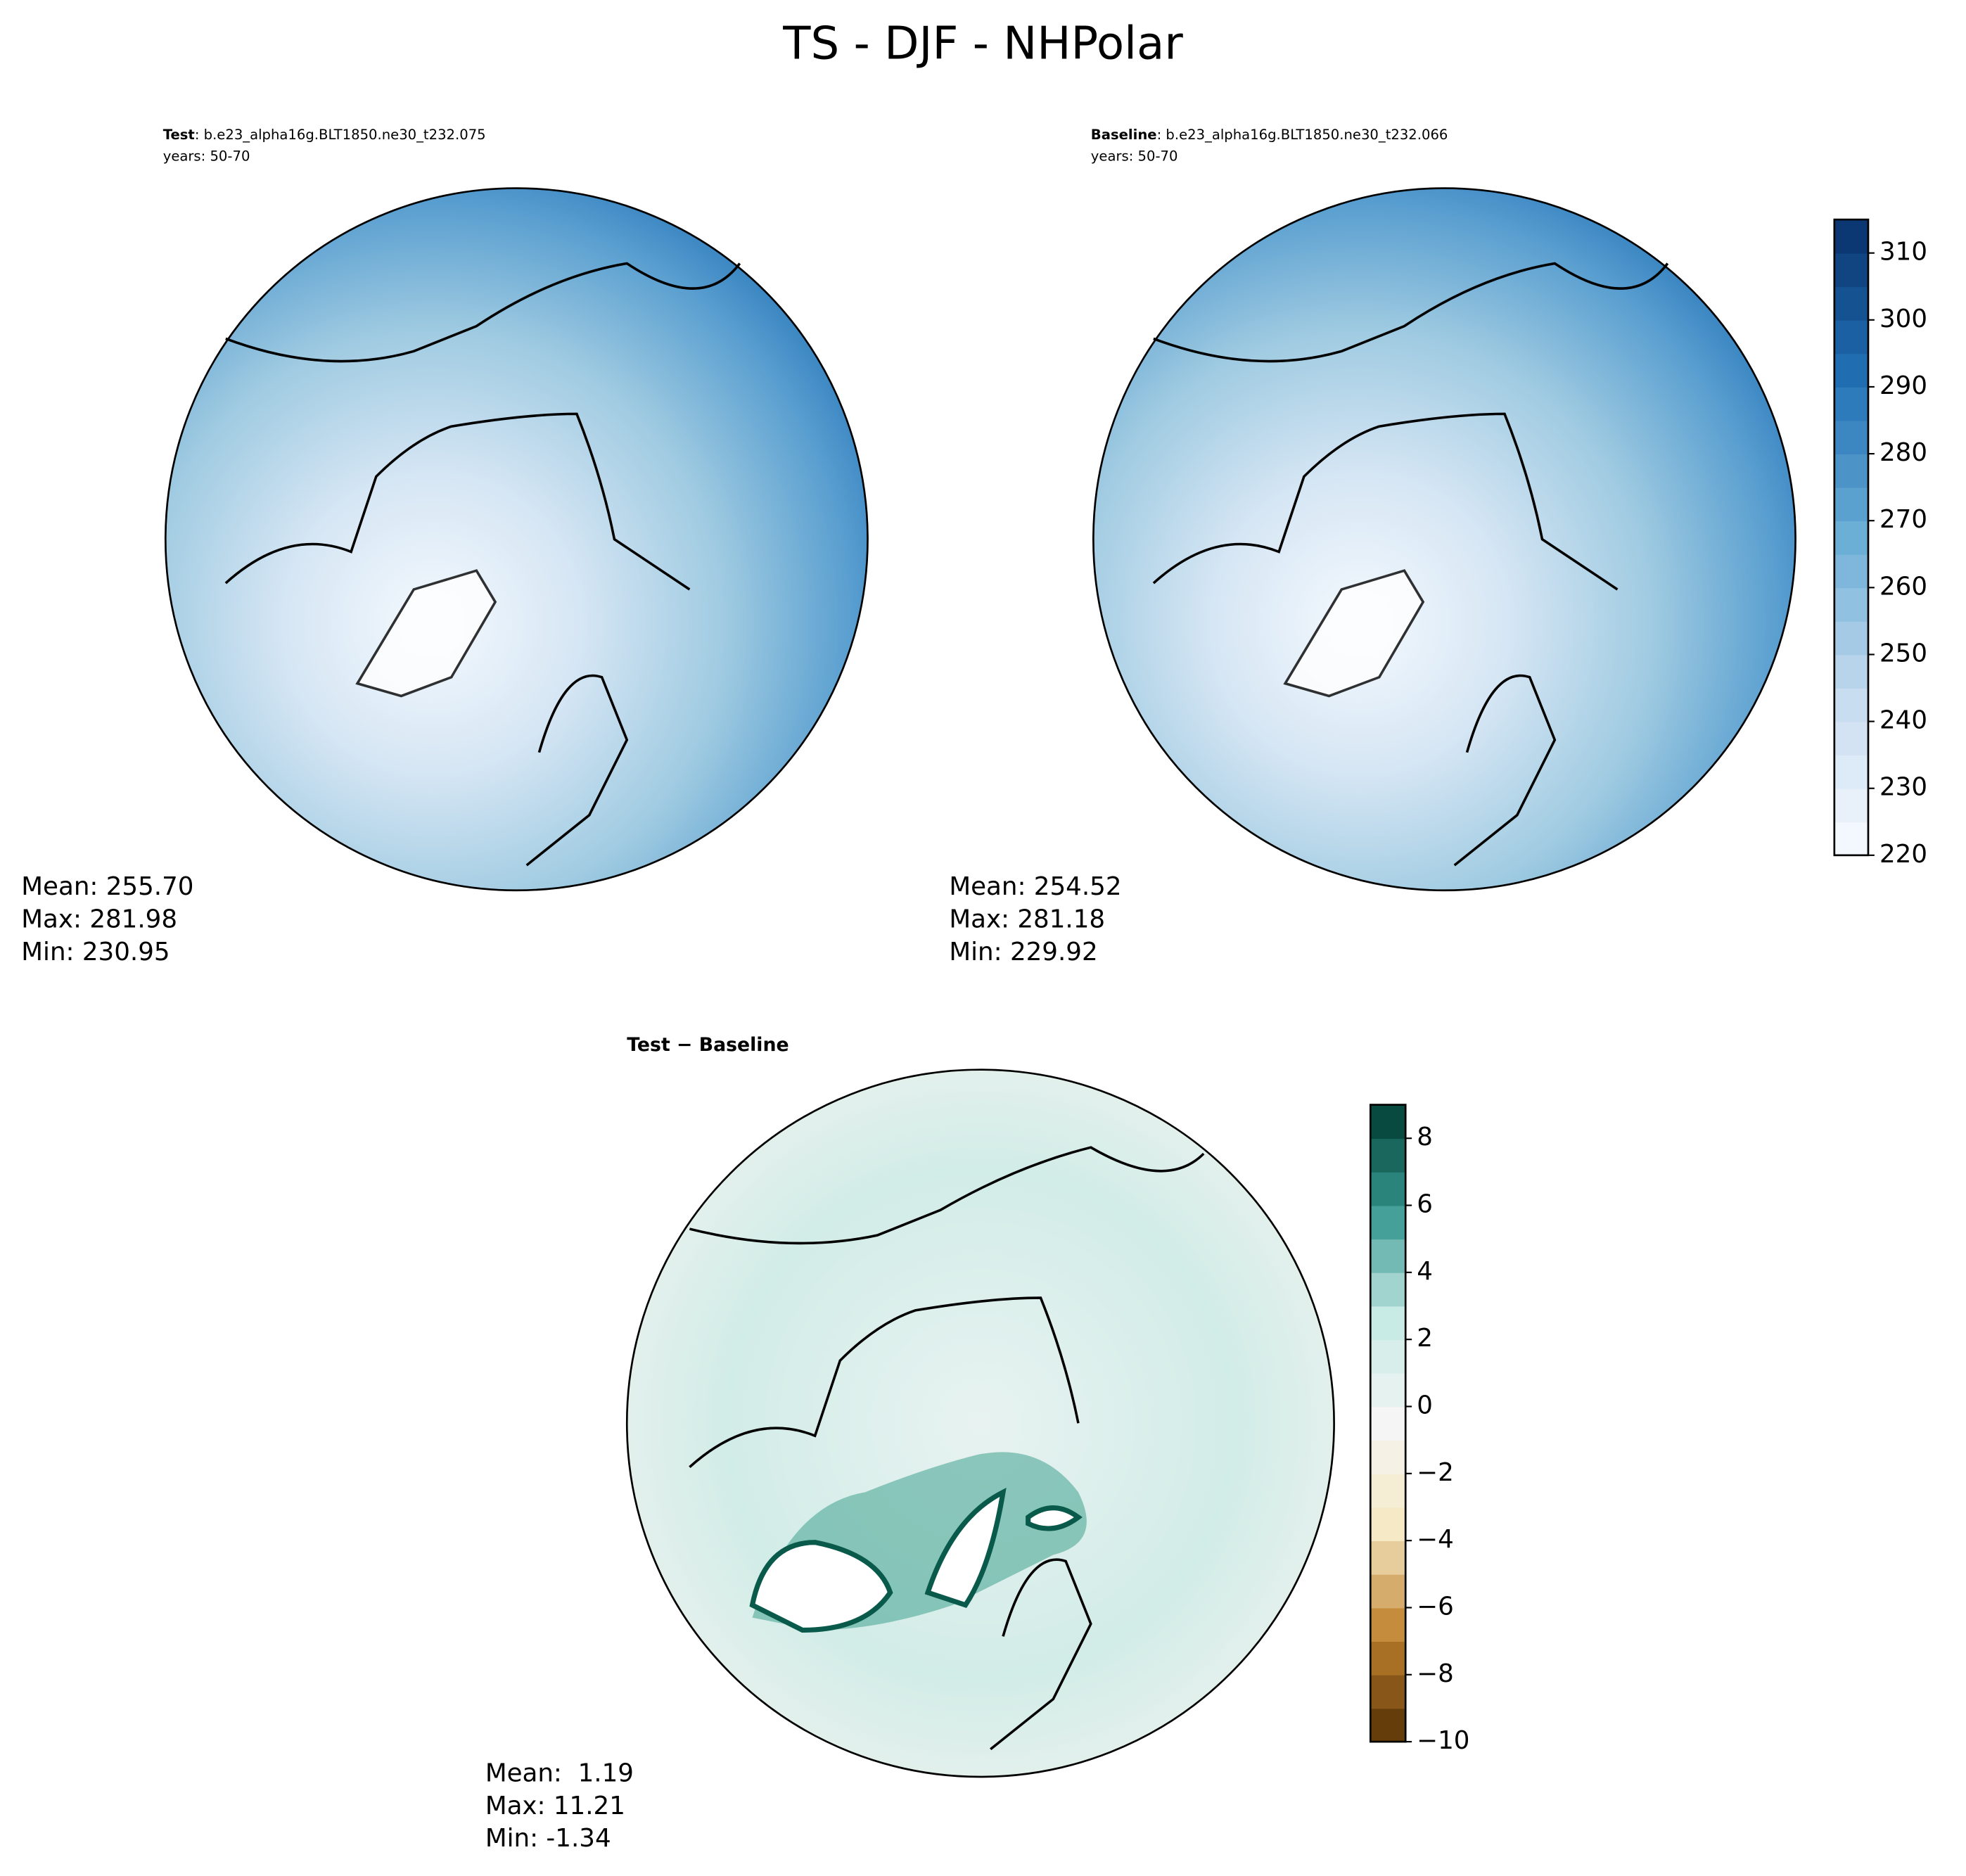 Image resolution: width=1966 pixels, height=1876 pixels. I want to click on colorbar-tick-label: 220, so click(1903, 854).